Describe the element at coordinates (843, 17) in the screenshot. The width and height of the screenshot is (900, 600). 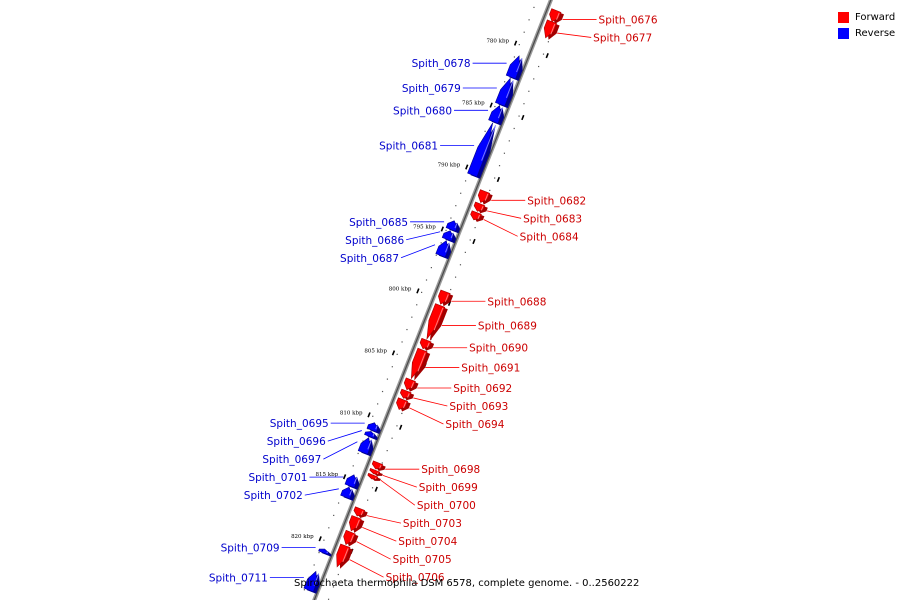
I see `forward-swatch` at that location.